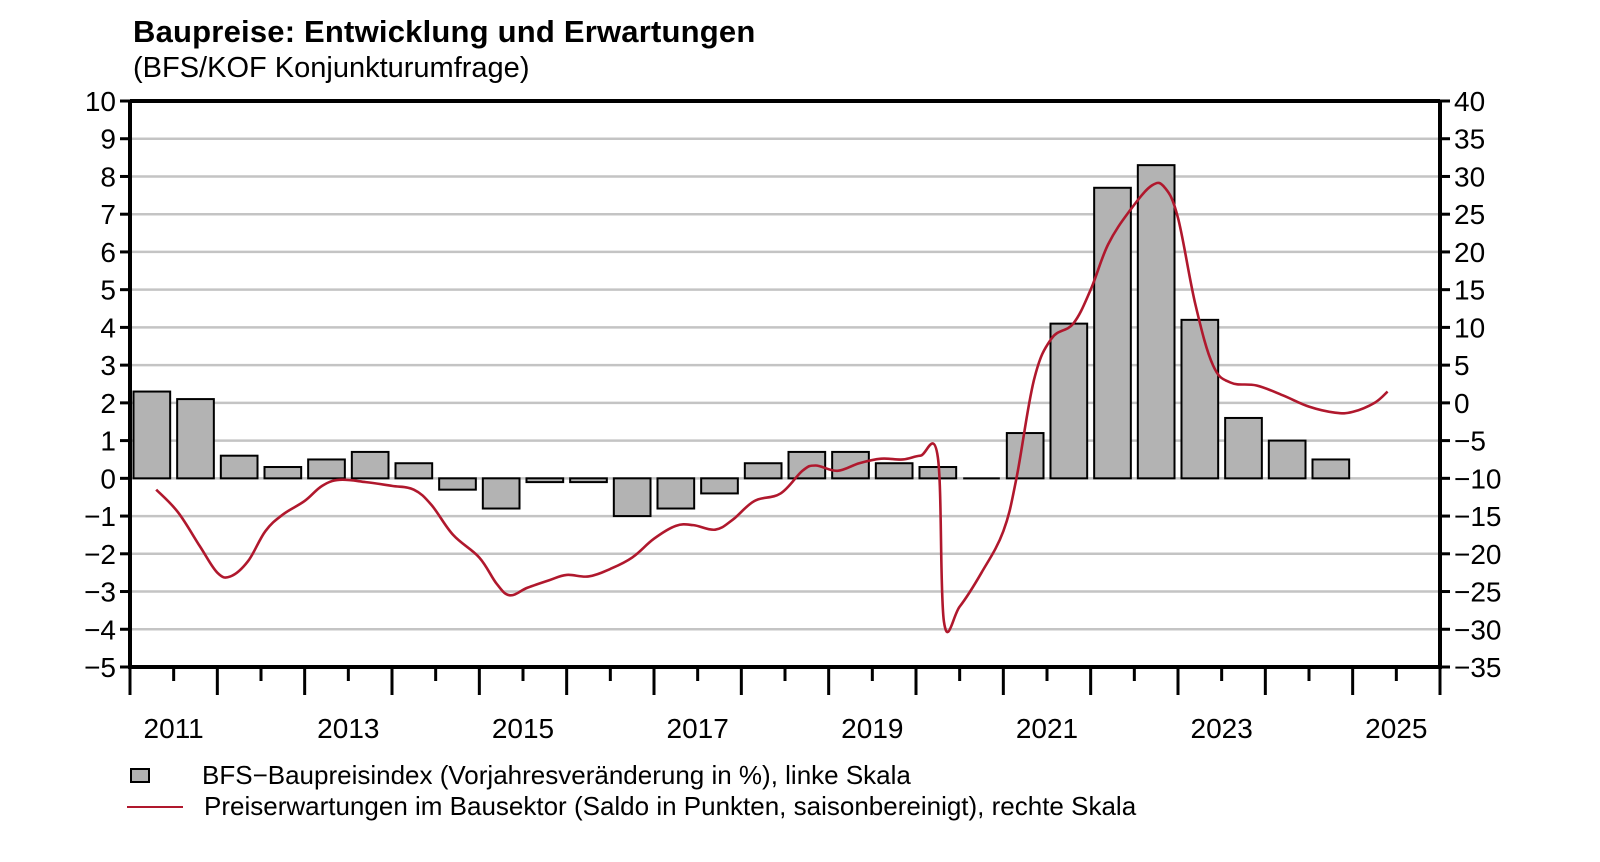 The height and width of the screenshot is (862, 1600). I want to click on x-axis-tick-label: 2015, so click(523, 728).